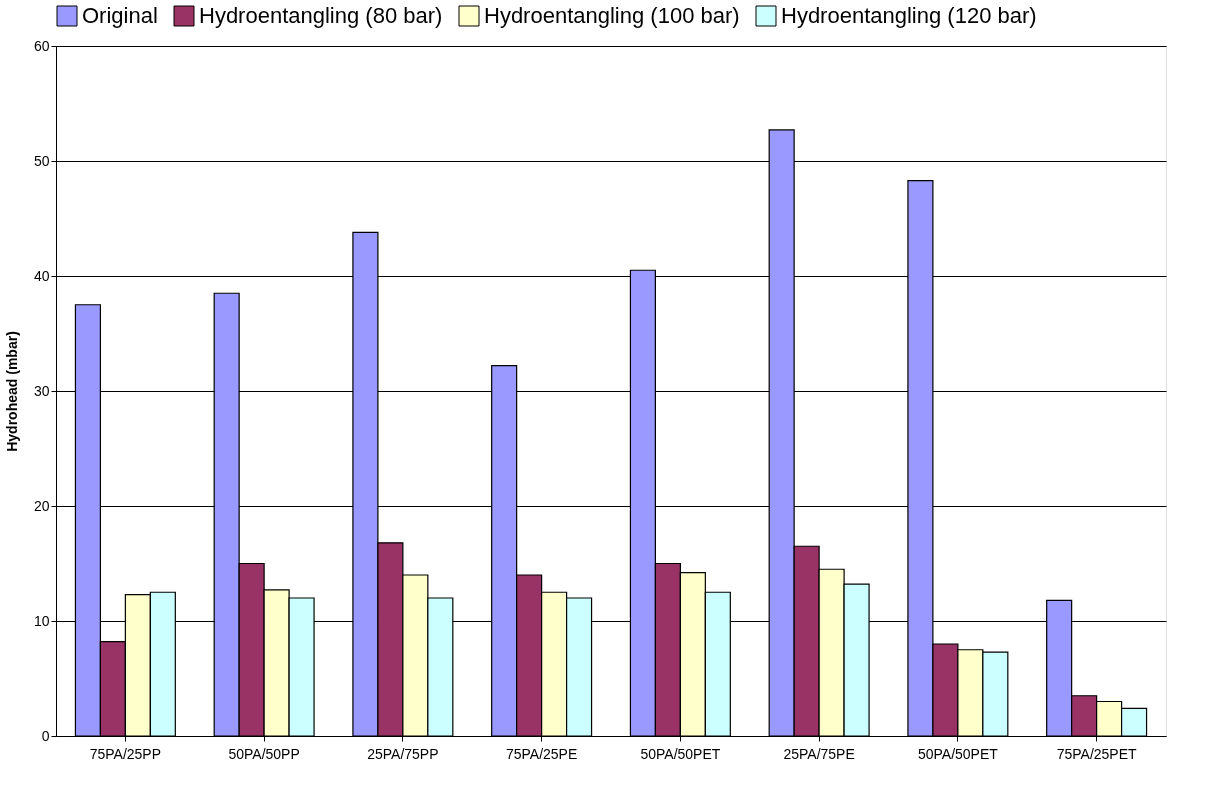  What do you see at coordinates (909, 15) in the screenshot?
I see `legend-label: Hydroentangling (120 bar)` at bounding box center [909, 15].